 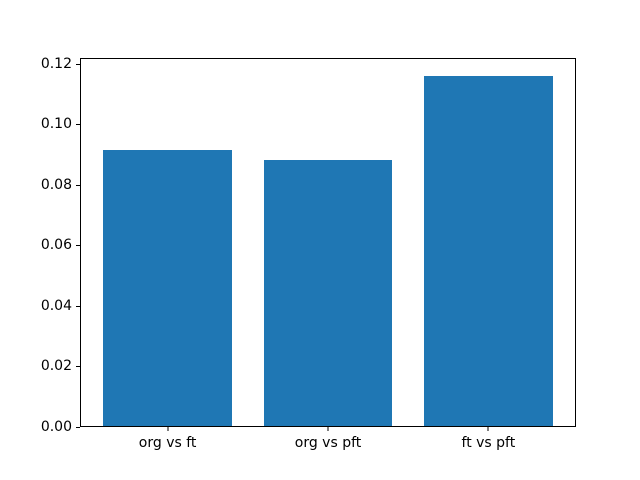 What do you see at coordinates (56, 245) in the screenshot?
I see `y-tick-label: 0.06` at bounding box center [56, 245].